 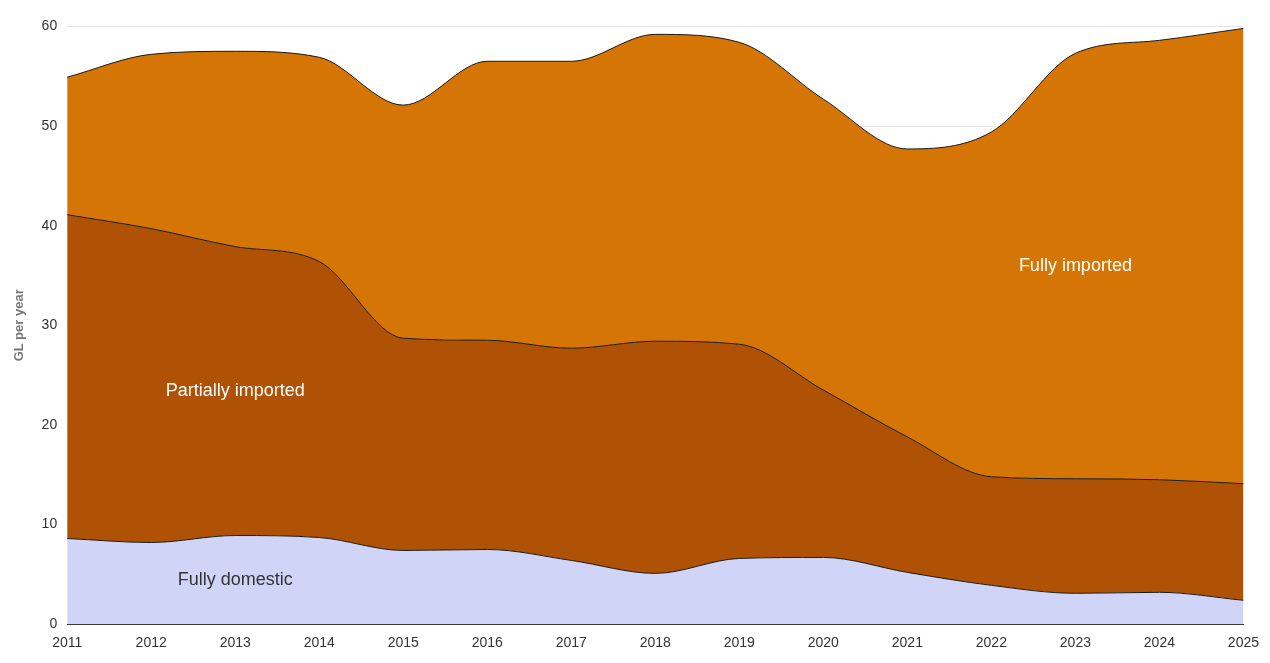 I want to click on y-axis-title: GL per year, so click(x=19, y=325).